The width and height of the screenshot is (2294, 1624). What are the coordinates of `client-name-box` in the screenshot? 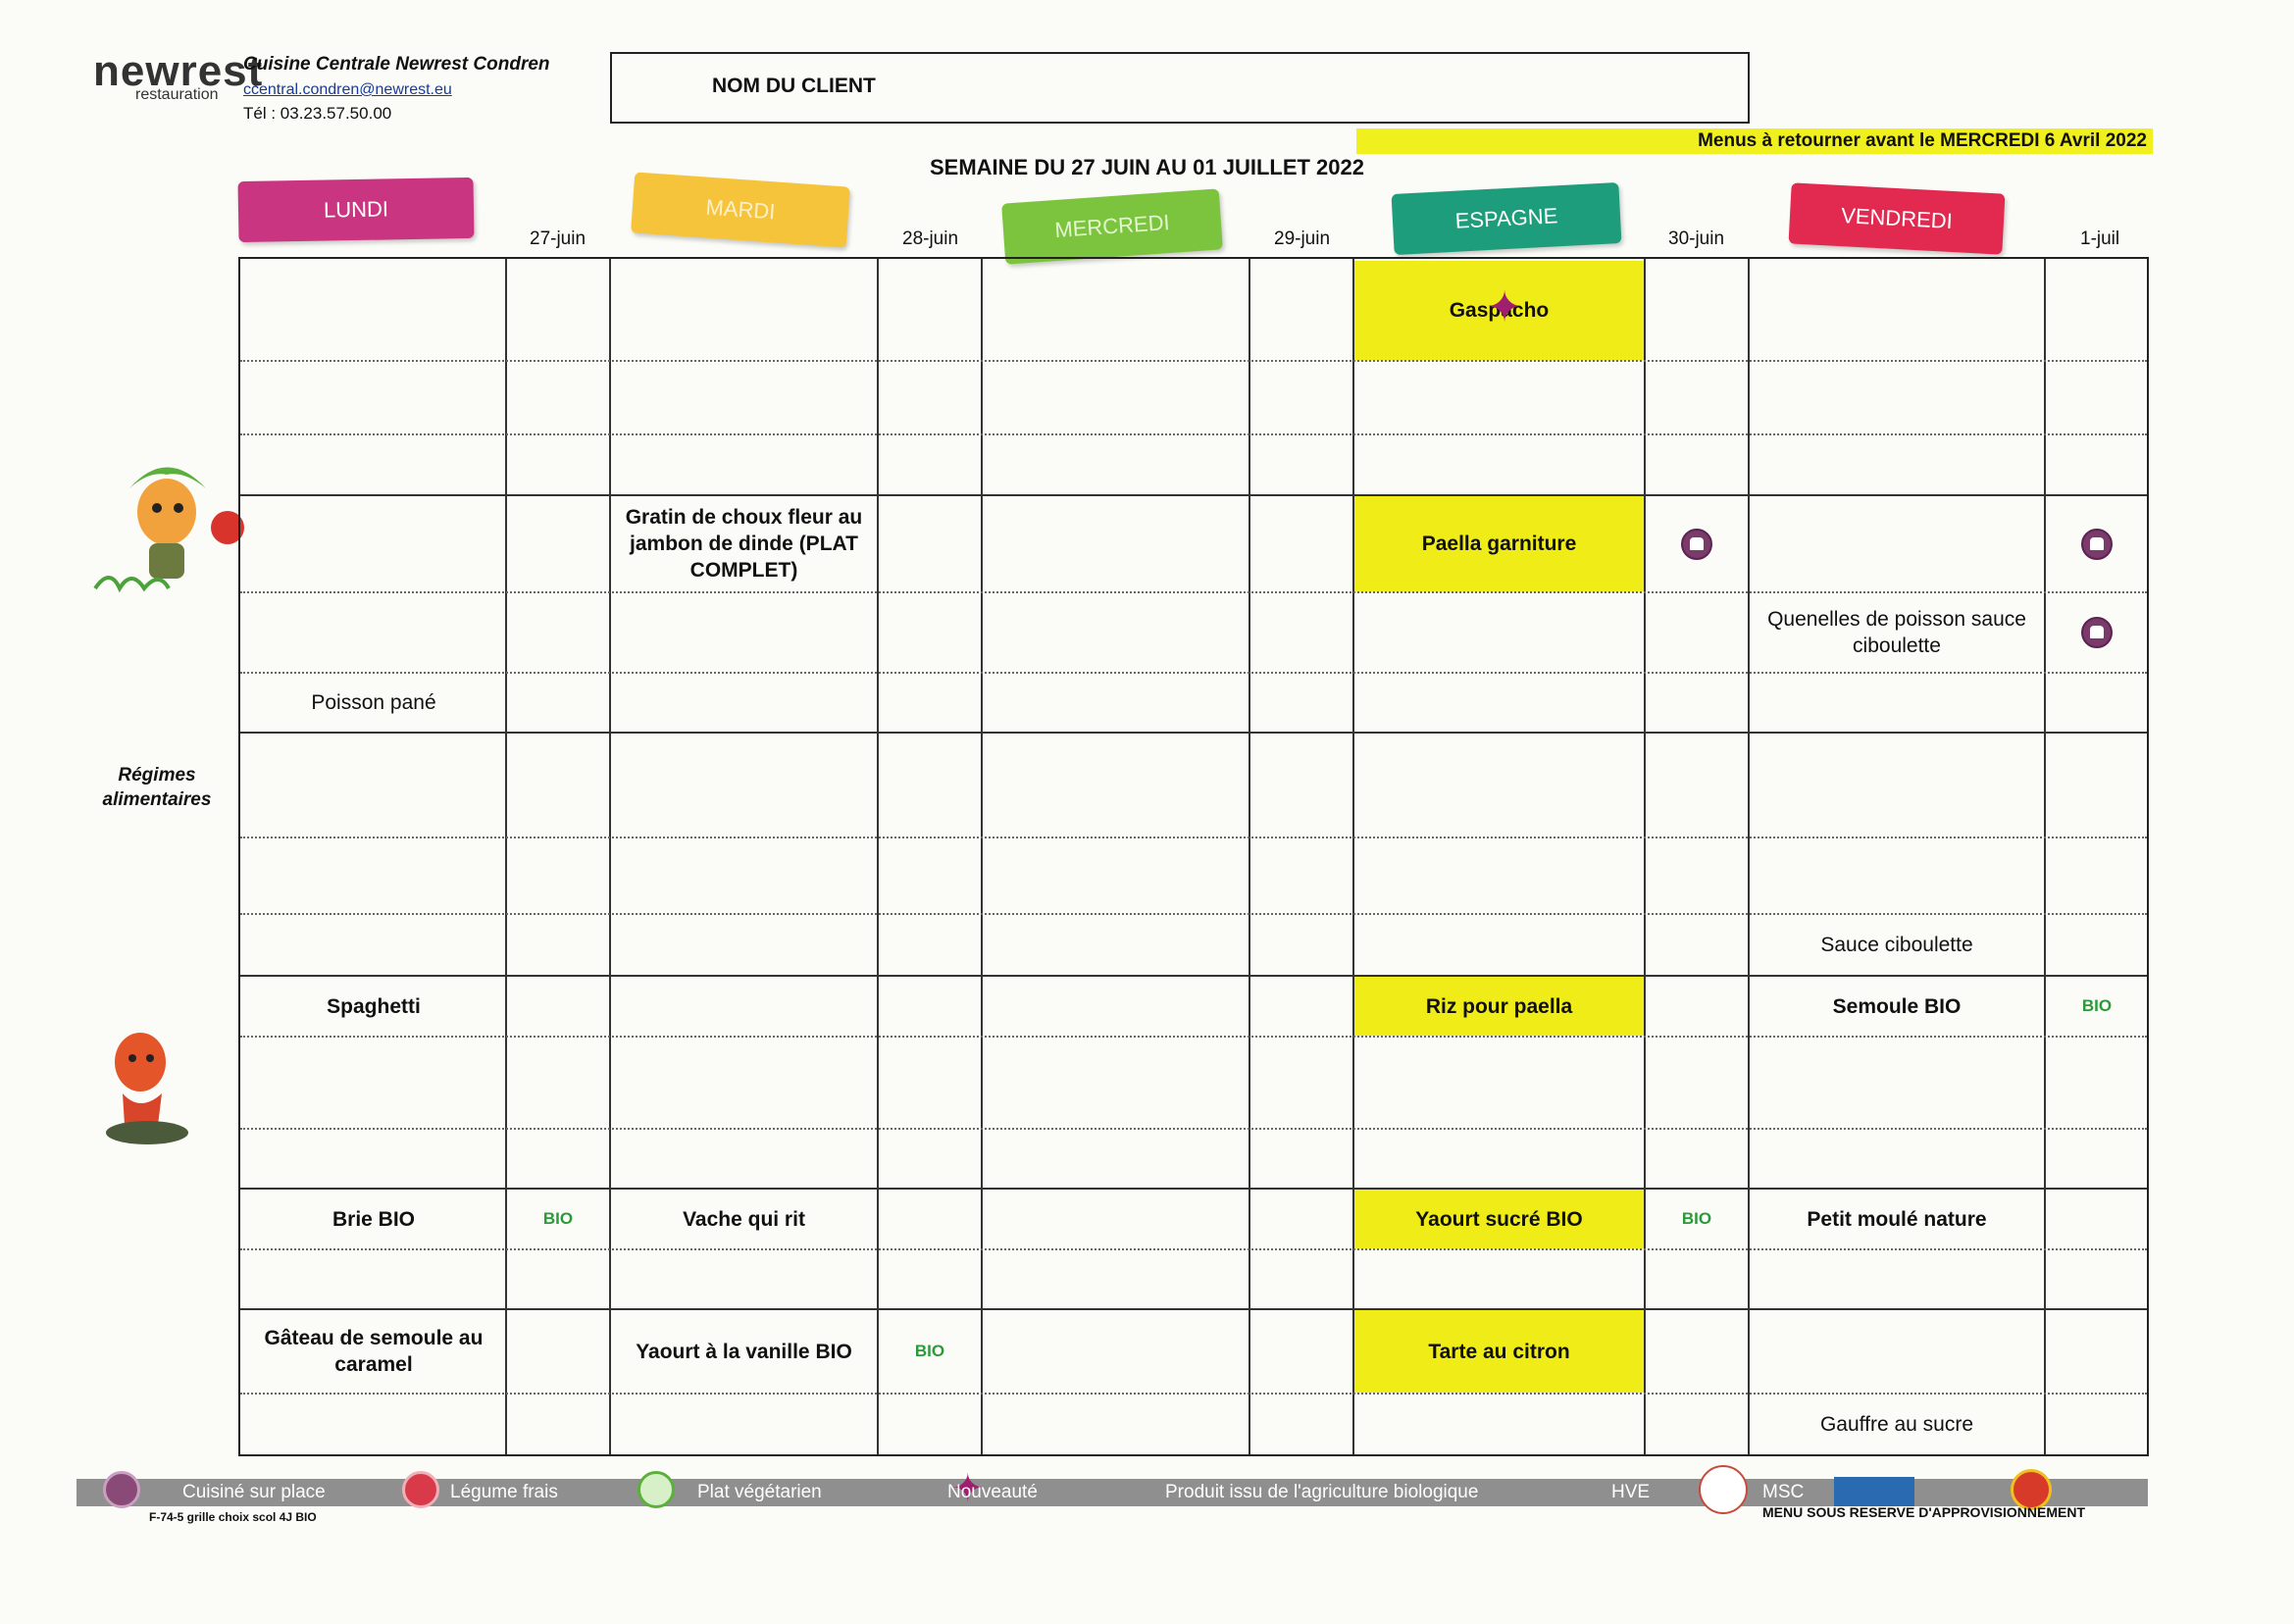 It's located at (1180, 88).